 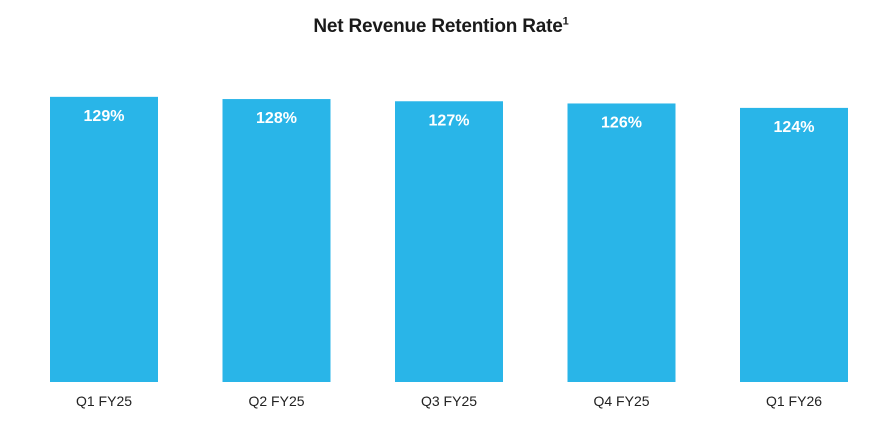 I want to click on category-label: Q1 FY25, so click(x=104, y=401).